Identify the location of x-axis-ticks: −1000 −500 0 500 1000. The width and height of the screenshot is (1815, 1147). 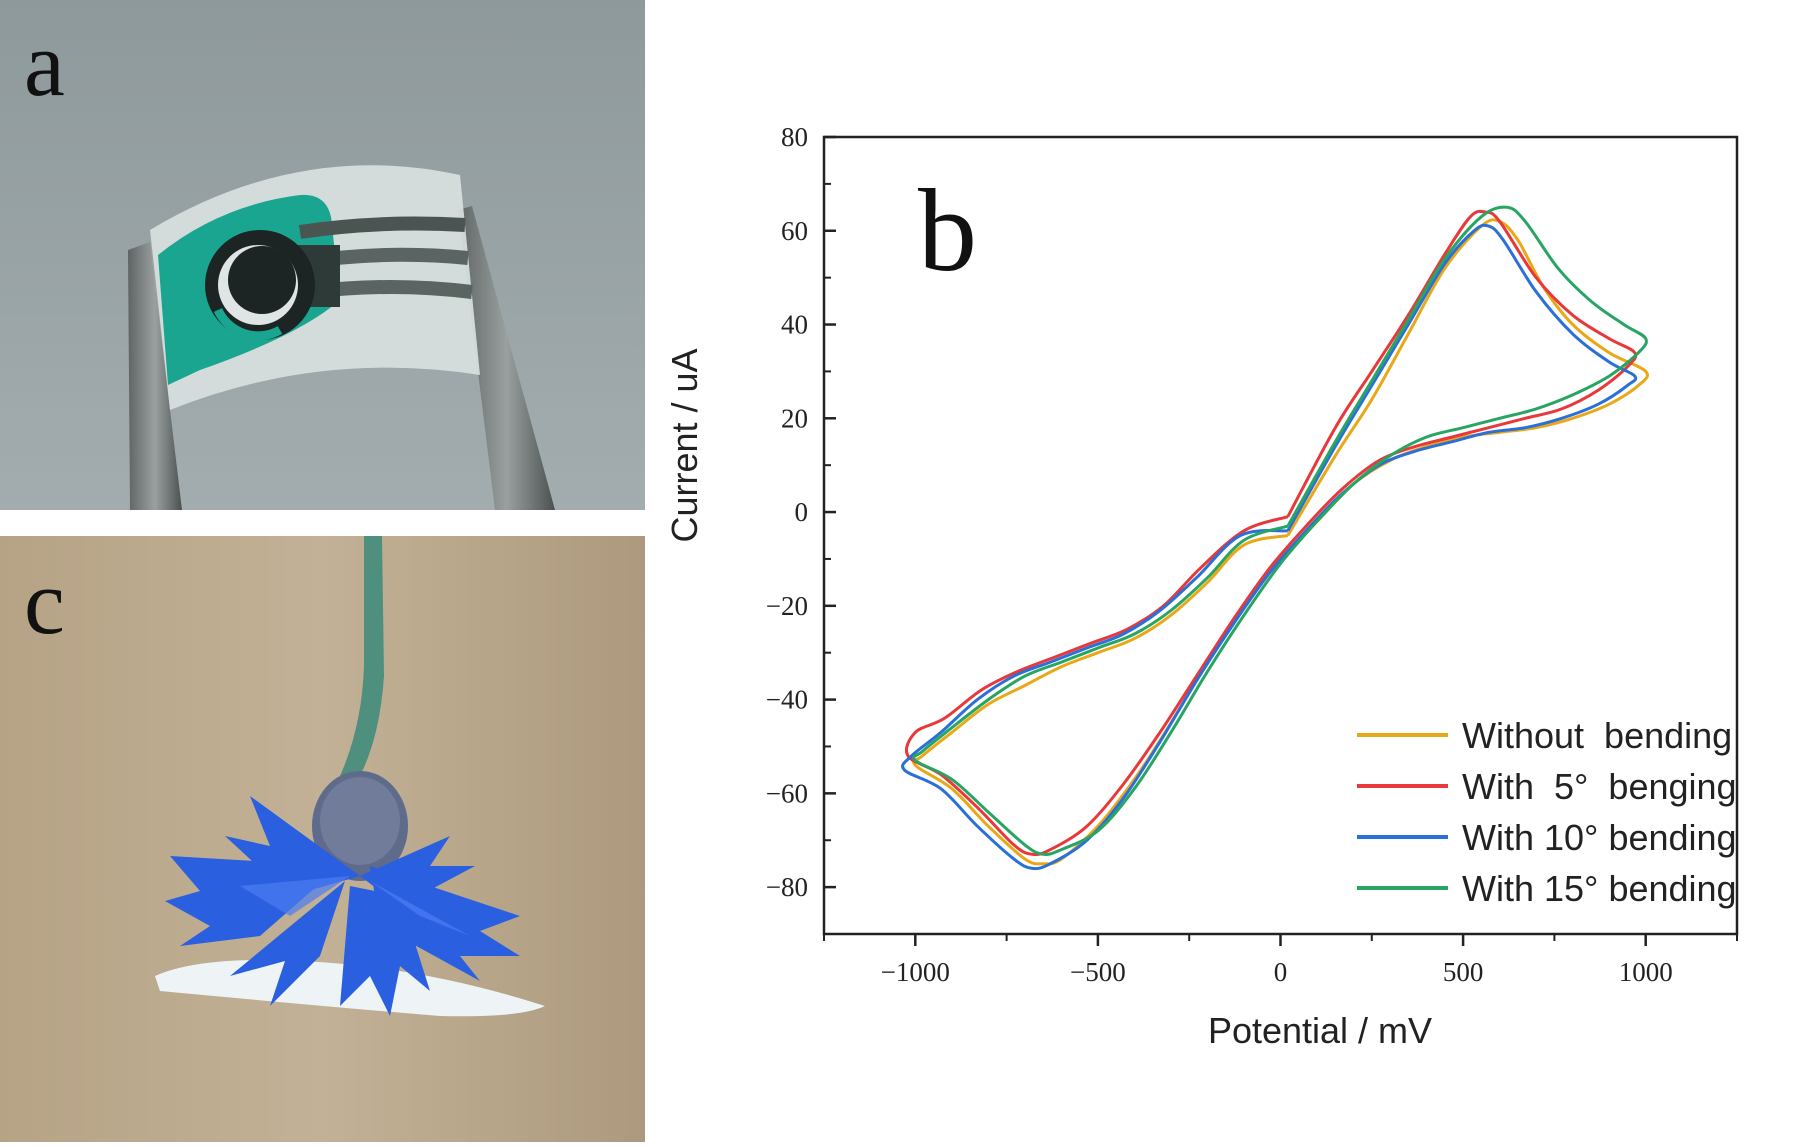
(1280, 960).